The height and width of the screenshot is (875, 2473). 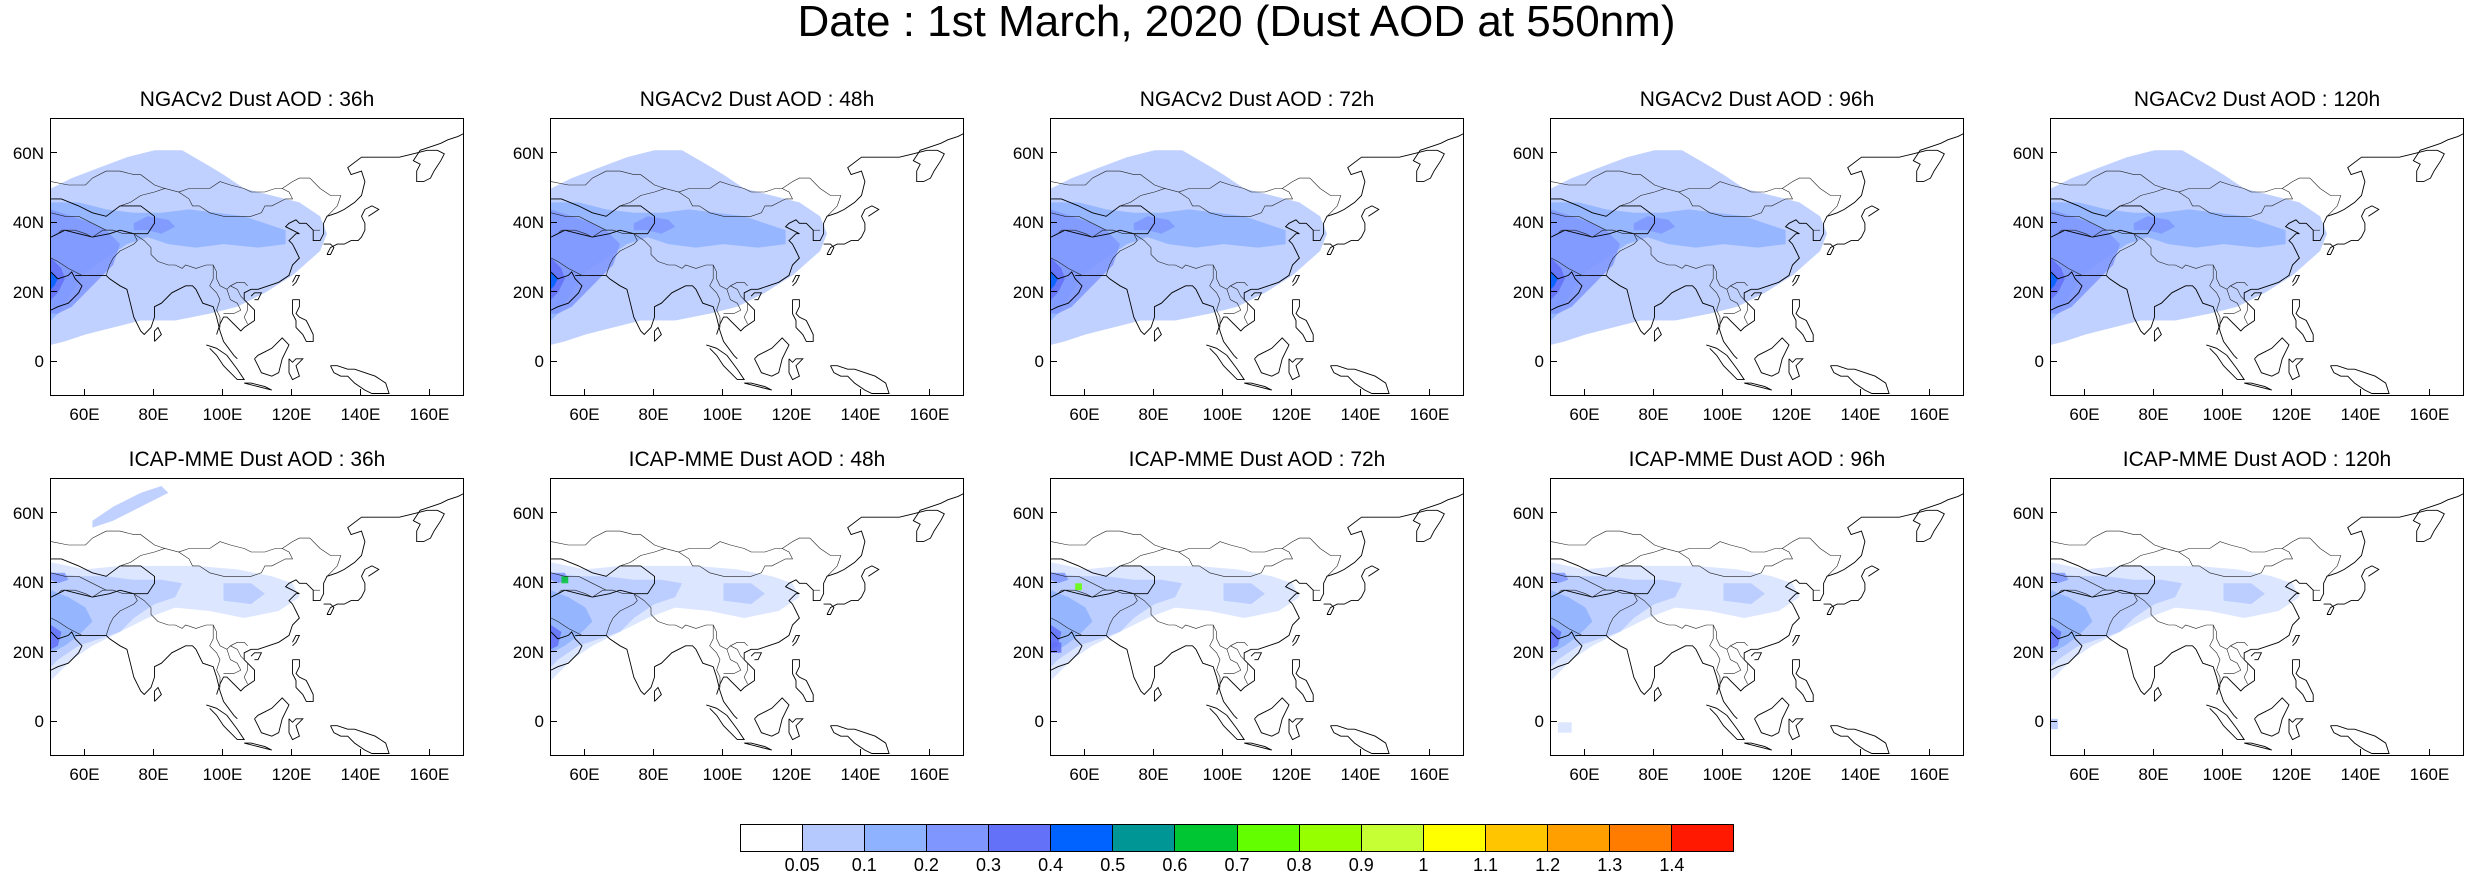 I want to click on latitude-tick-label: 0, so click(x=1539, y=722).